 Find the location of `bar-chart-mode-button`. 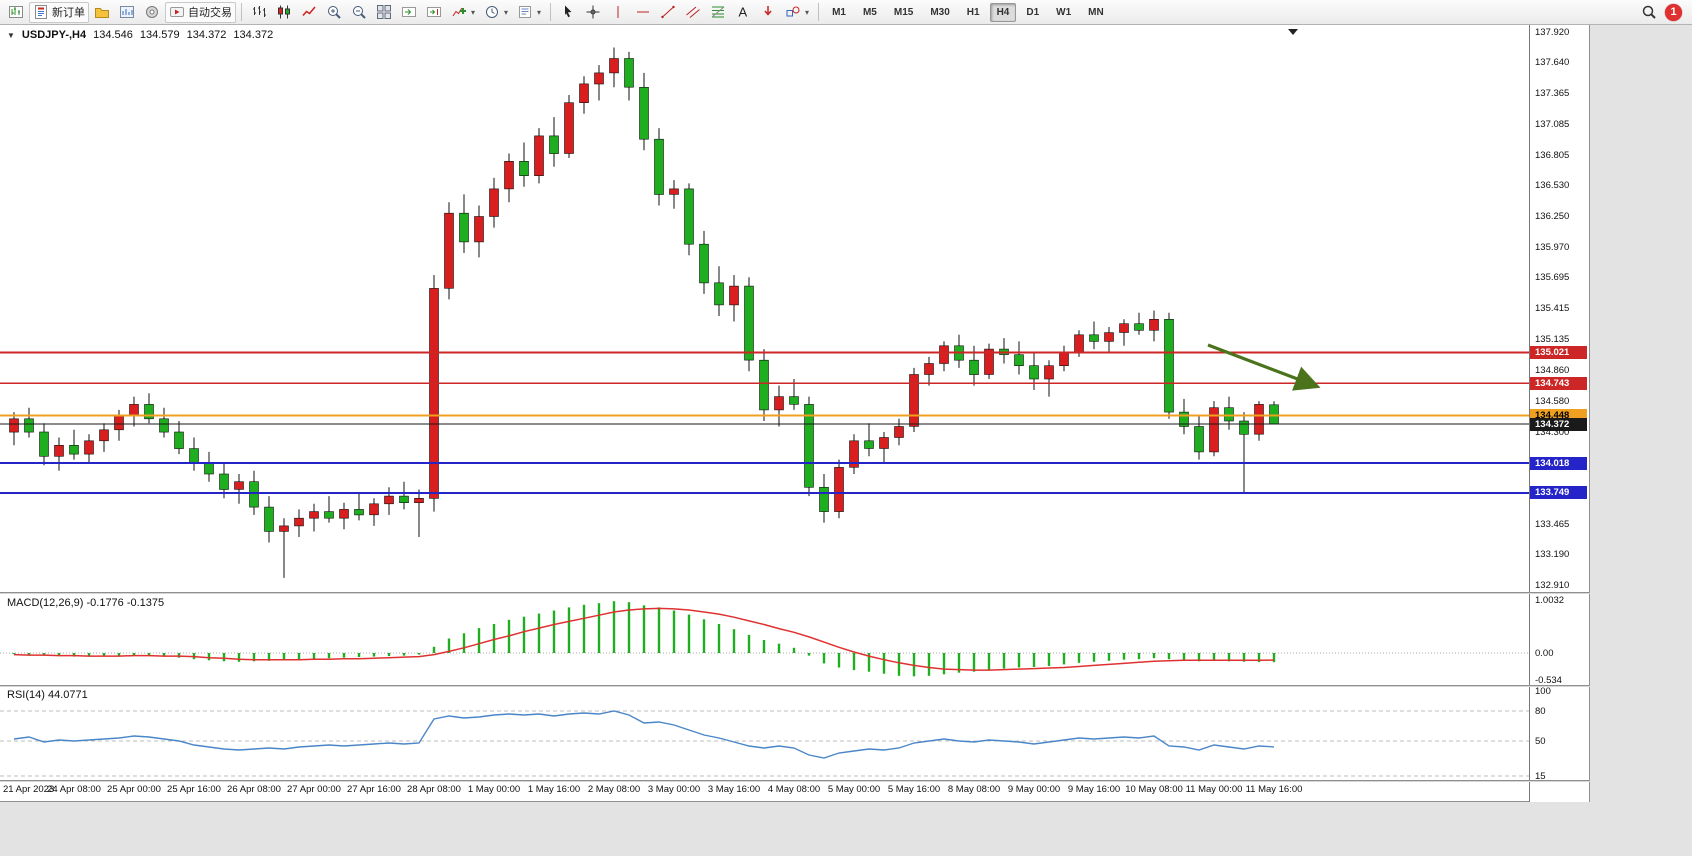

bar-chart-mode-button is located at coordinates (259, 12).